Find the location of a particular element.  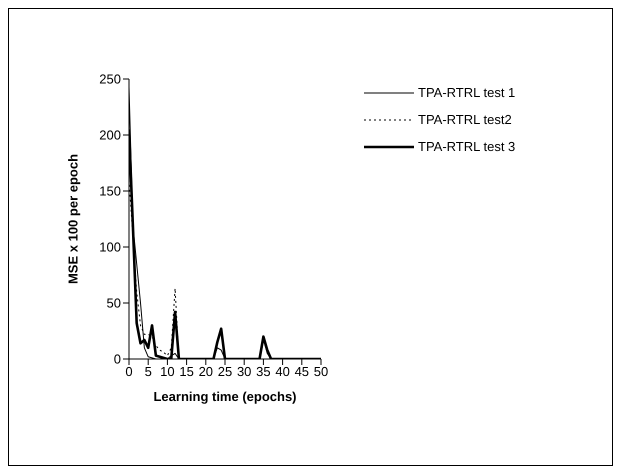

x-tick-label: 45 is located at coordinates (302, 372).